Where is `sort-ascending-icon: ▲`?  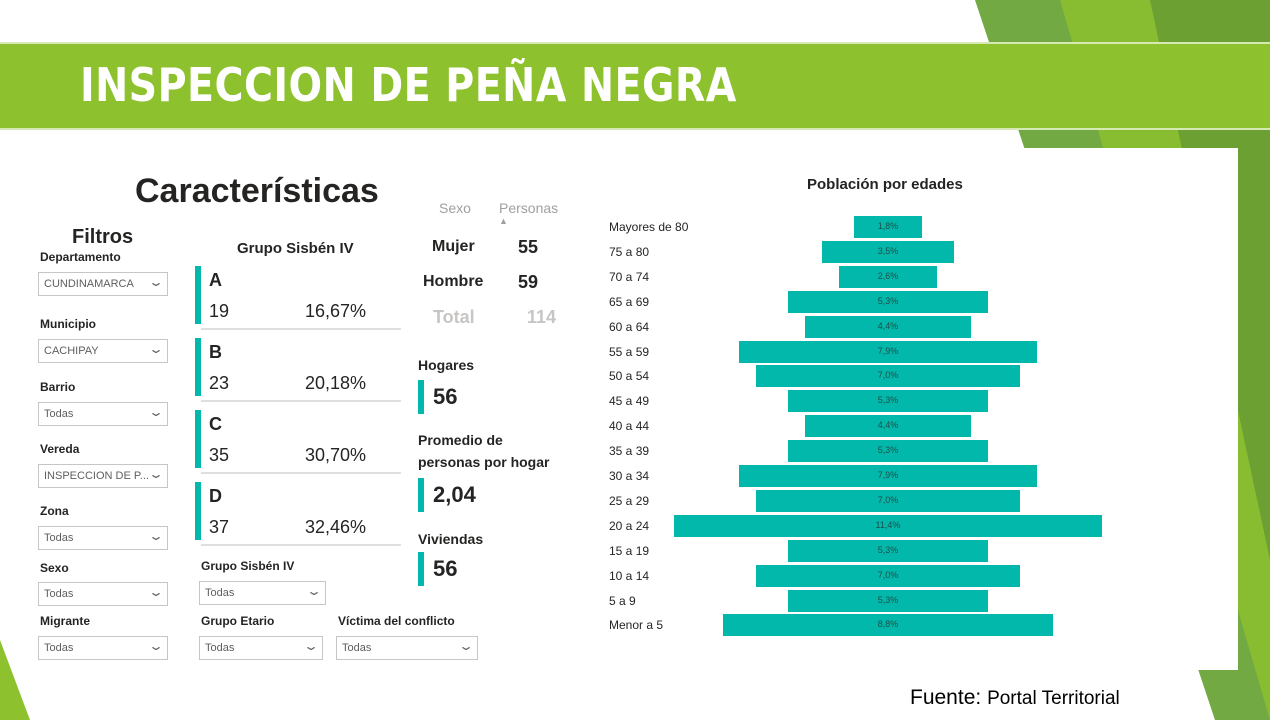 sort-ascending-icon: ▲ is located at coordinates (503, 221).